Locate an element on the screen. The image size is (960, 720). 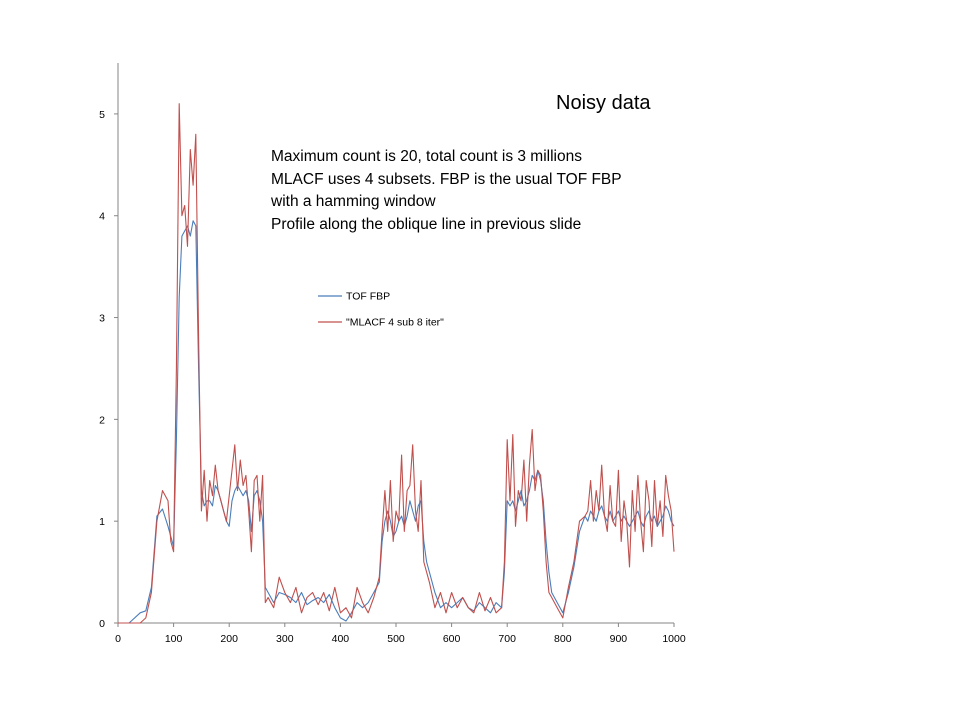
x-tick-label: 800 is located at coordinates (563, 639).